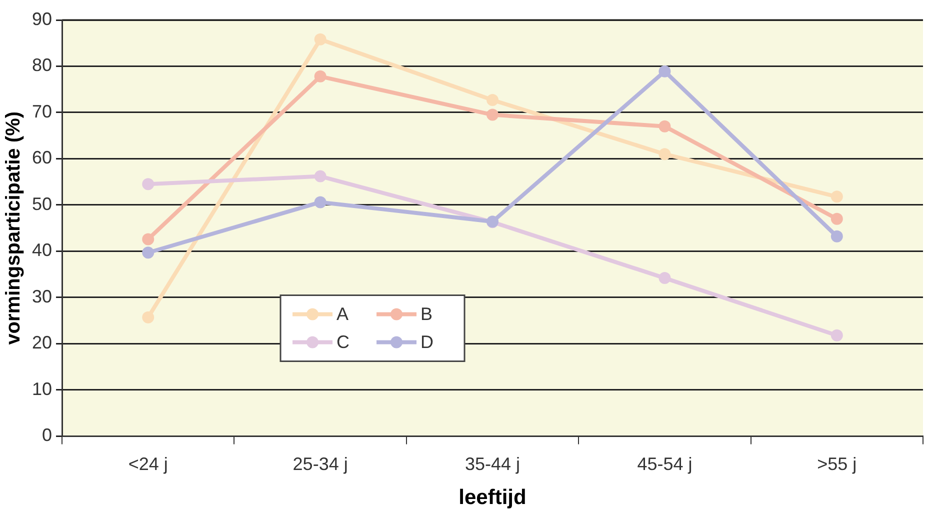  I want to click on legend-label: A, so click(342, 314).